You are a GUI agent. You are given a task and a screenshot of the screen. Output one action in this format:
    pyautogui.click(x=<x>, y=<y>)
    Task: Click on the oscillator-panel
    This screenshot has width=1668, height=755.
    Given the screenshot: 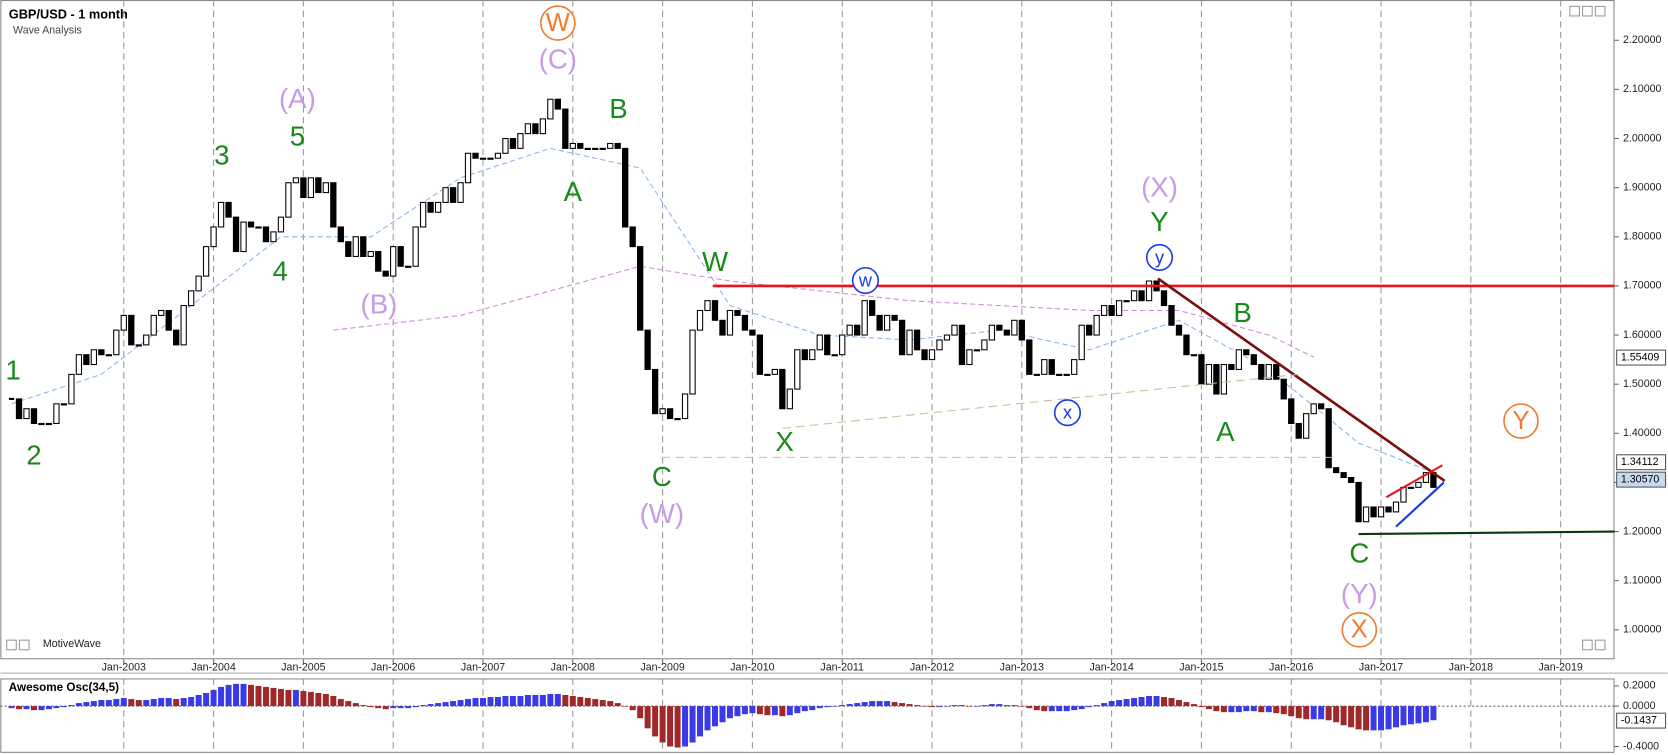 What is the action you would take?
    pyautogui.click(x=807, y=715)
    